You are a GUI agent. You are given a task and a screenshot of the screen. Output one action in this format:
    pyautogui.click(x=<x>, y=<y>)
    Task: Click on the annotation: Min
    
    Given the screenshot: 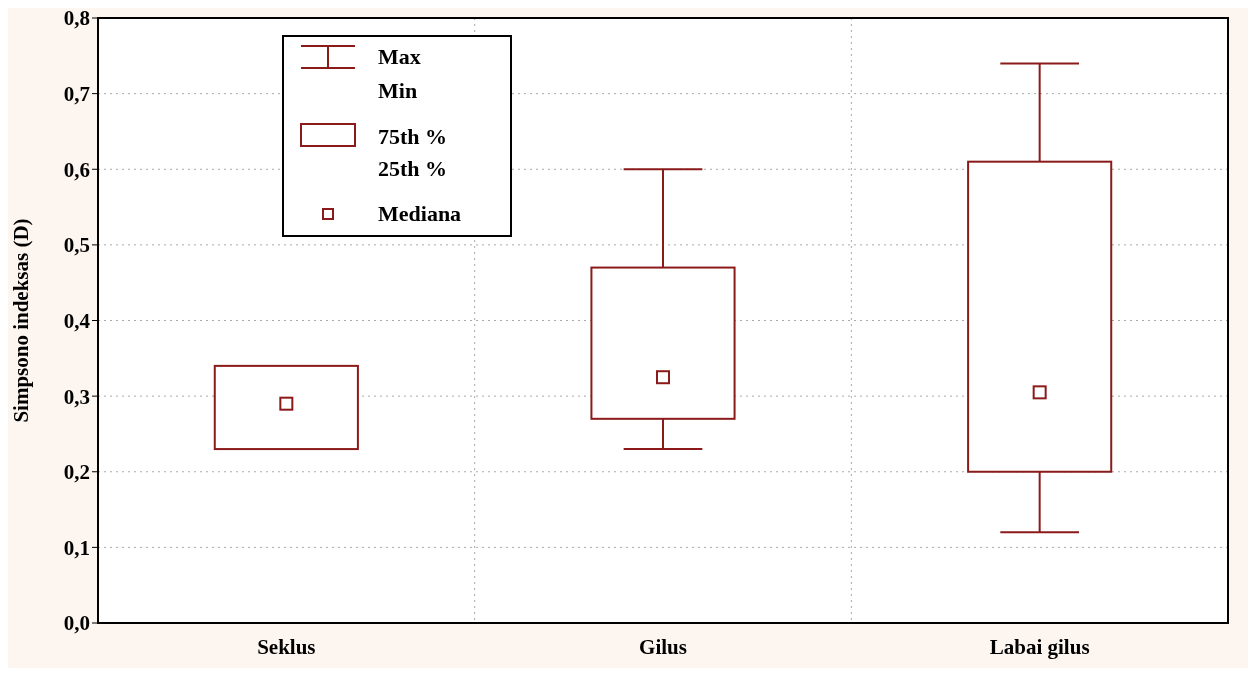 What is the action you would take?
    pyautogui.click(x=398, y=90)
    